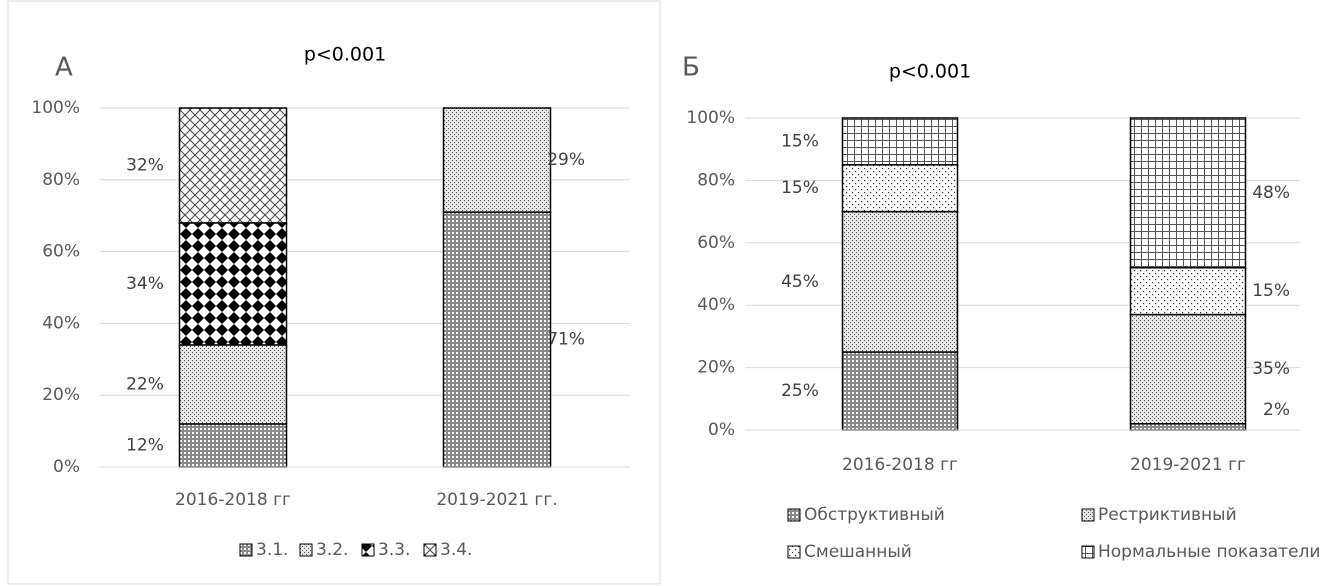 This screenshot has height=586, width=1322. Describe the element at coordinates (858, 552) in the screenshot. I see `legend-label: Смешанный` at that location.